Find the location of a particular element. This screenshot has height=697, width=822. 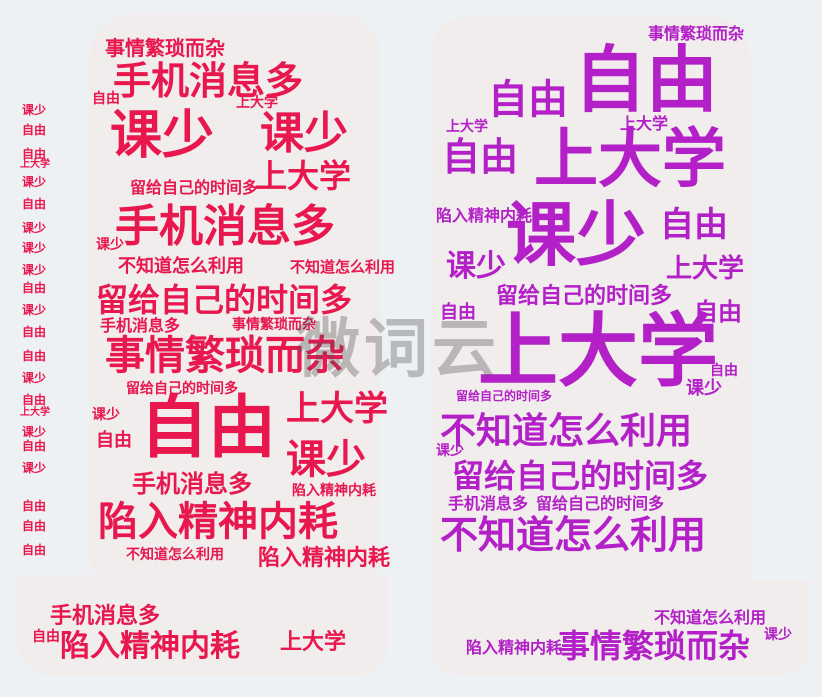

left-bottom-shape is located at coordinates (203, 625).